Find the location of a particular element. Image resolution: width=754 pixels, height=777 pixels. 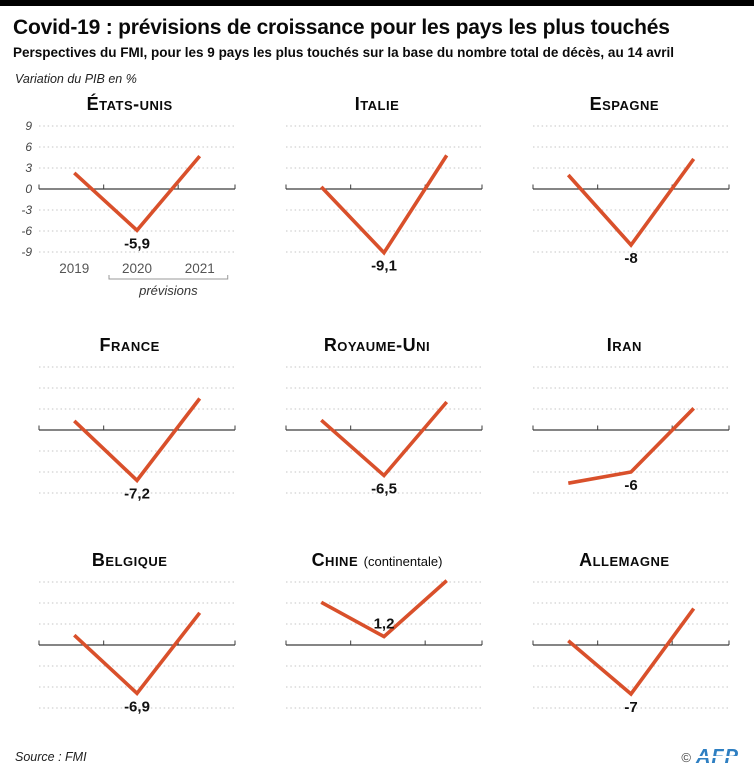

country-name: Allemagne is located at coordinates (624, 560).